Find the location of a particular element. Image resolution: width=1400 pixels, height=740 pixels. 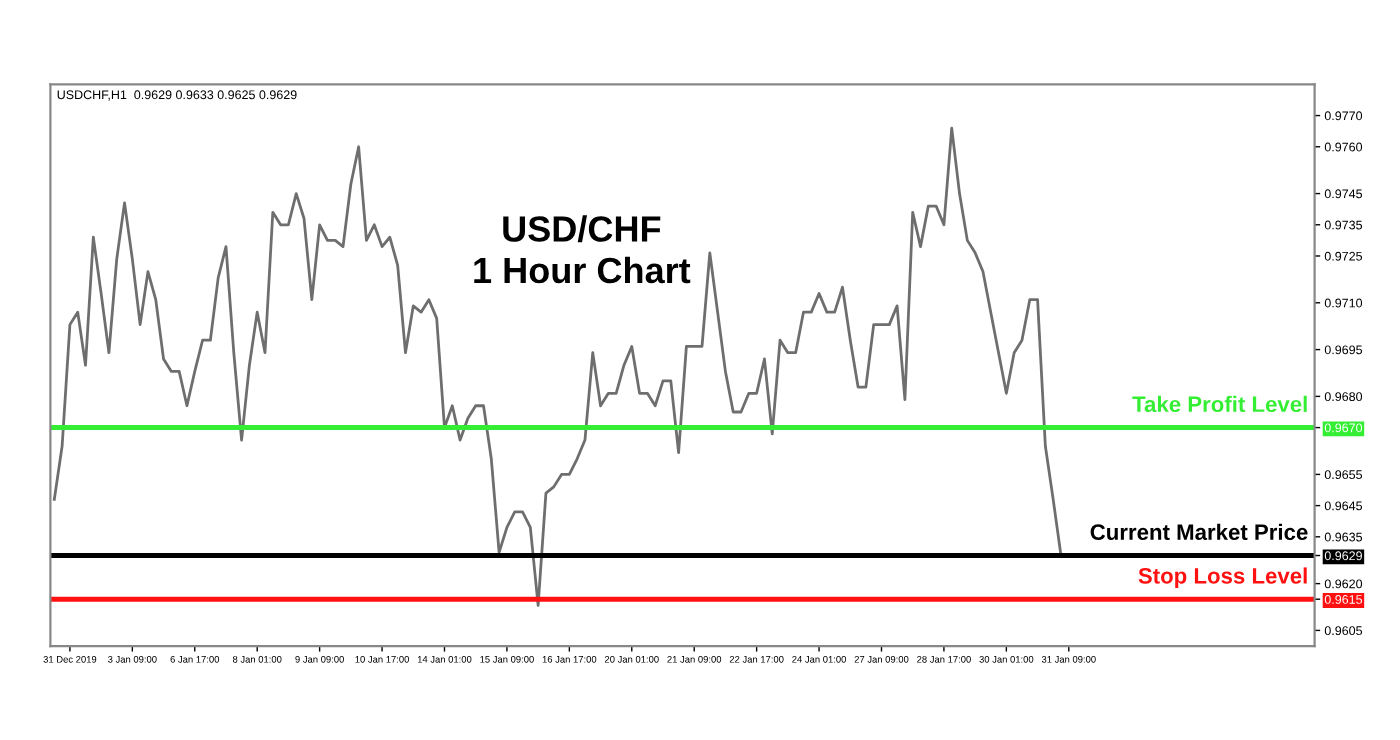

ref-line-label: Current Market Price is located at coordinates (1199, 532).